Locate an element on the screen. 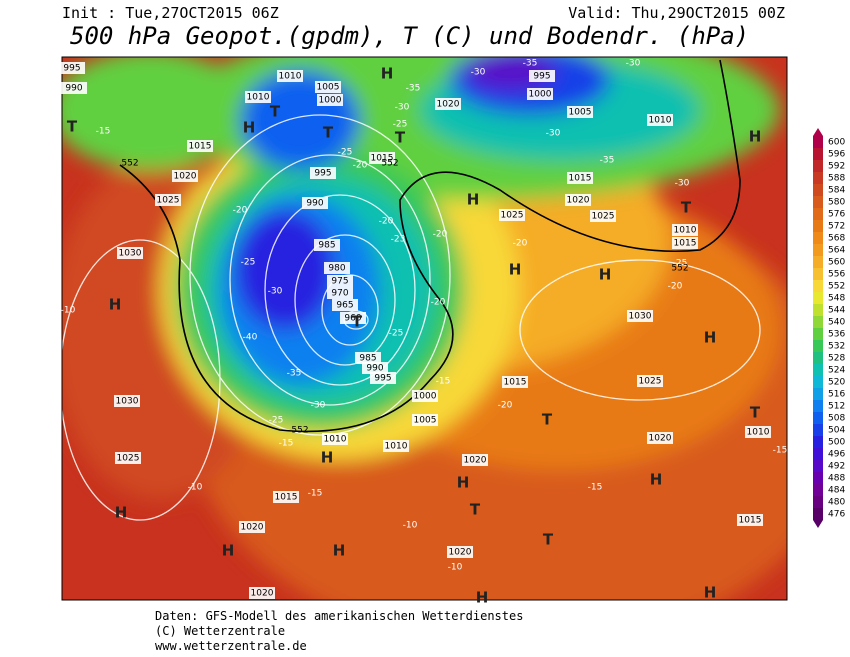 Image resolution: width=850 pixels, height=657 pixels. init-time: Init : Tue,27OCT2015 06Z is located at coordinates (170, 13).